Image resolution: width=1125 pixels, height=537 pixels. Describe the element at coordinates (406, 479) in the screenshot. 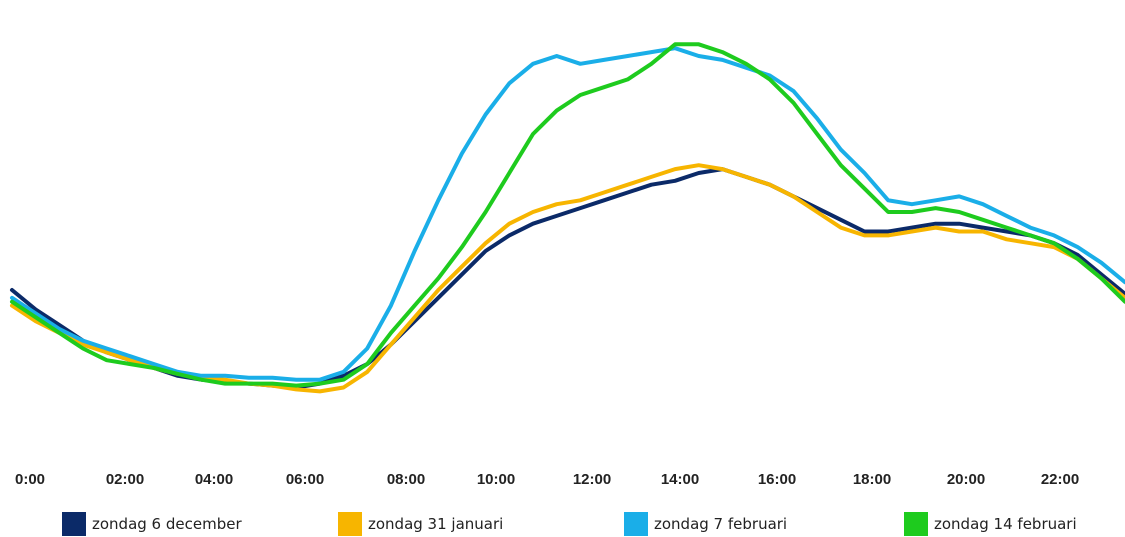

I see `x-tick-label: 08:00` at that location.